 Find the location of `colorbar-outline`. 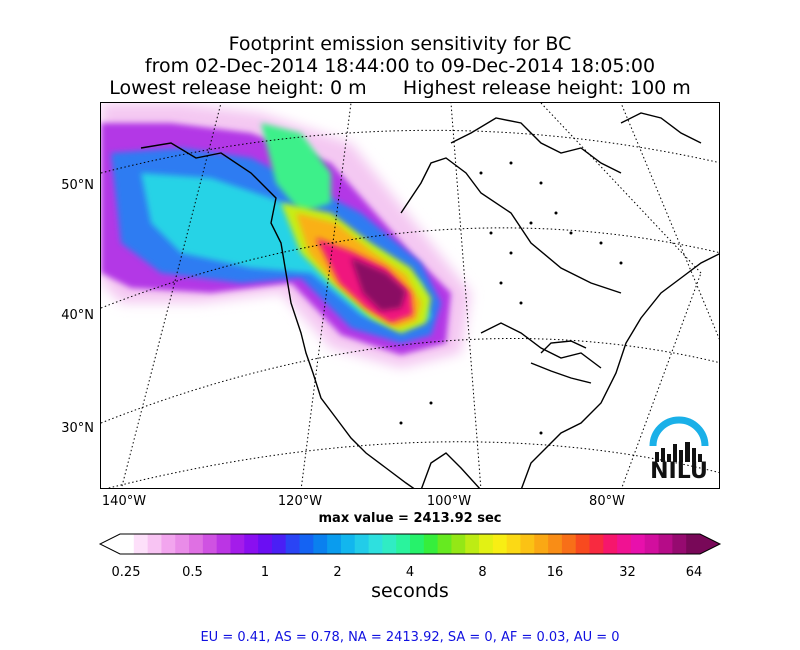

colorbar-outline is located at coordinates (410, 544).